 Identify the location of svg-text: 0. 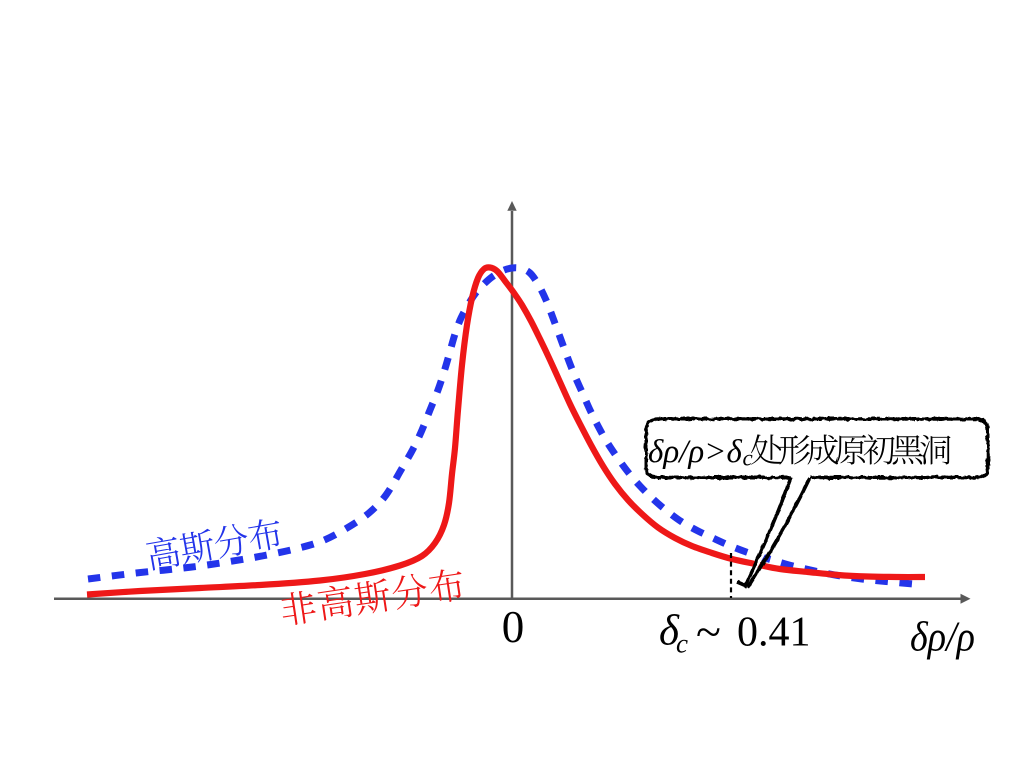
(513, 627).